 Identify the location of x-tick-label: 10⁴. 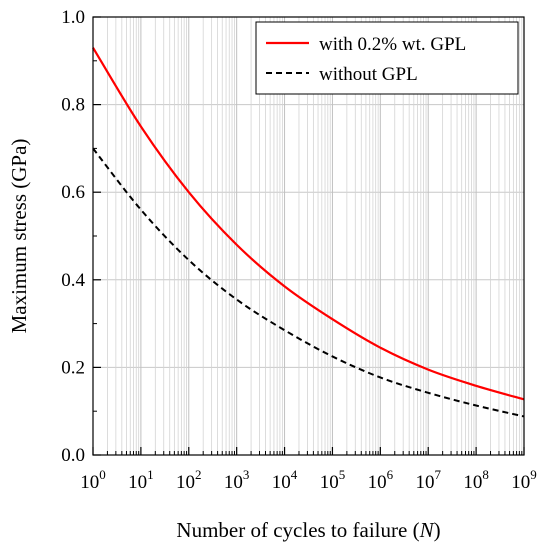
(285, 480).